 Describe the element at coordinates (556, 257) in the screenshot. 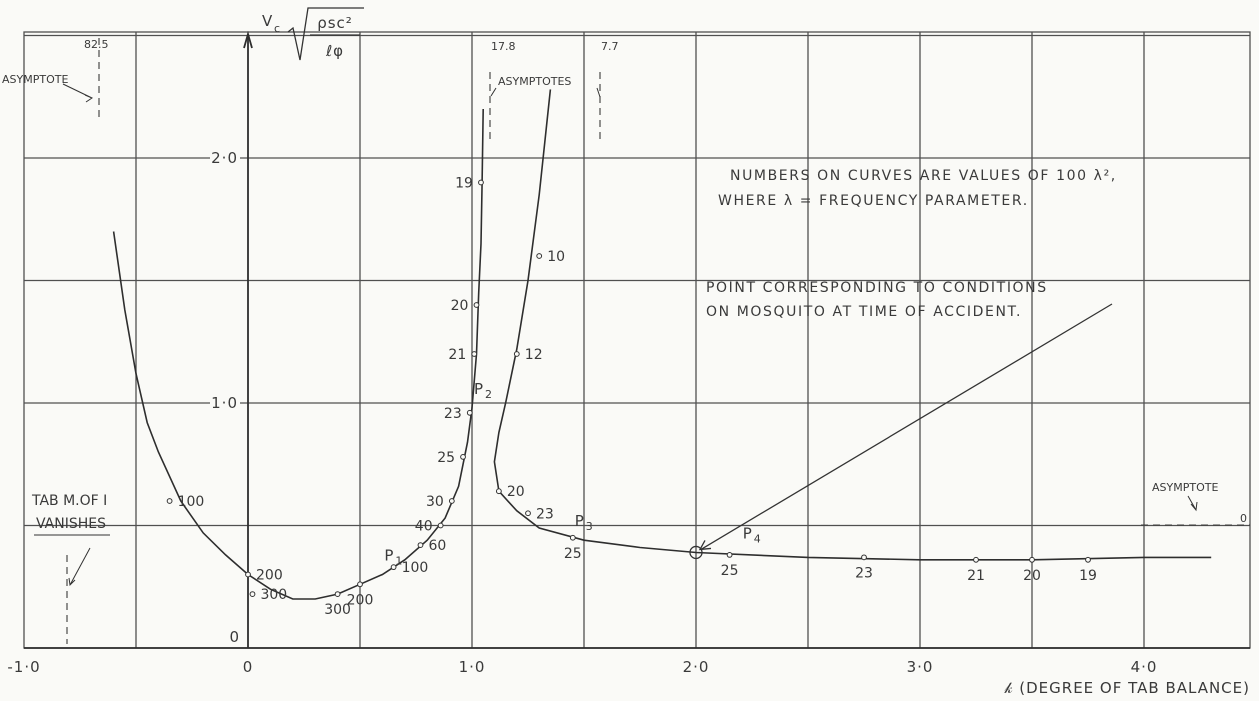

I see `data-label: 10` at that location.